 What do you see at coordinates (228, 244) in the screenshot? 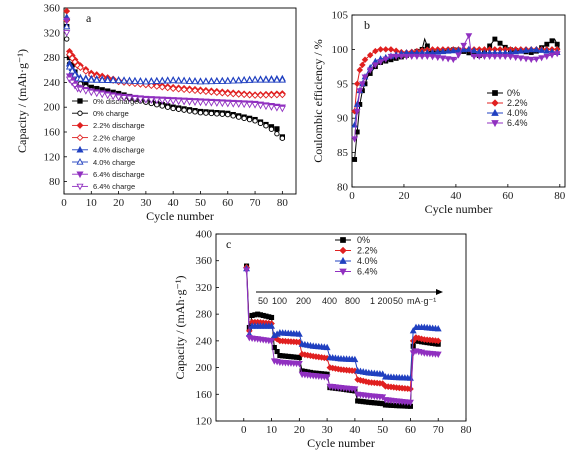
I see `panel-label: c` at bounding box center [228, 244].